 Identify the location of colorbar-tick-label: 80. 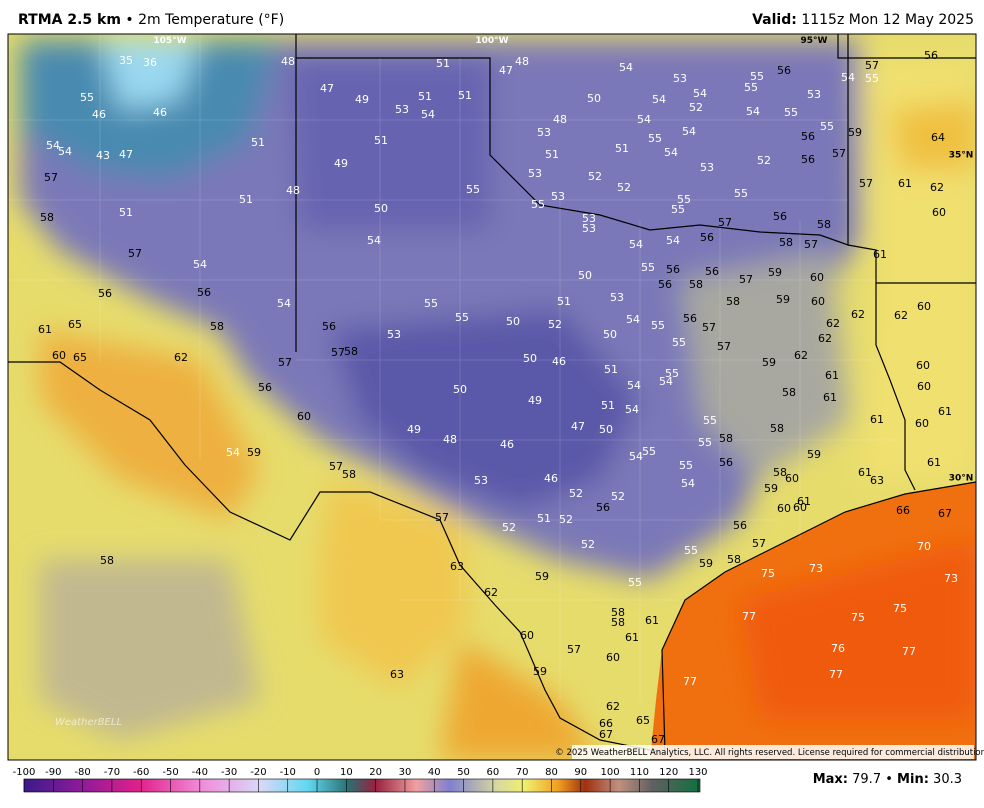
(551, 772).